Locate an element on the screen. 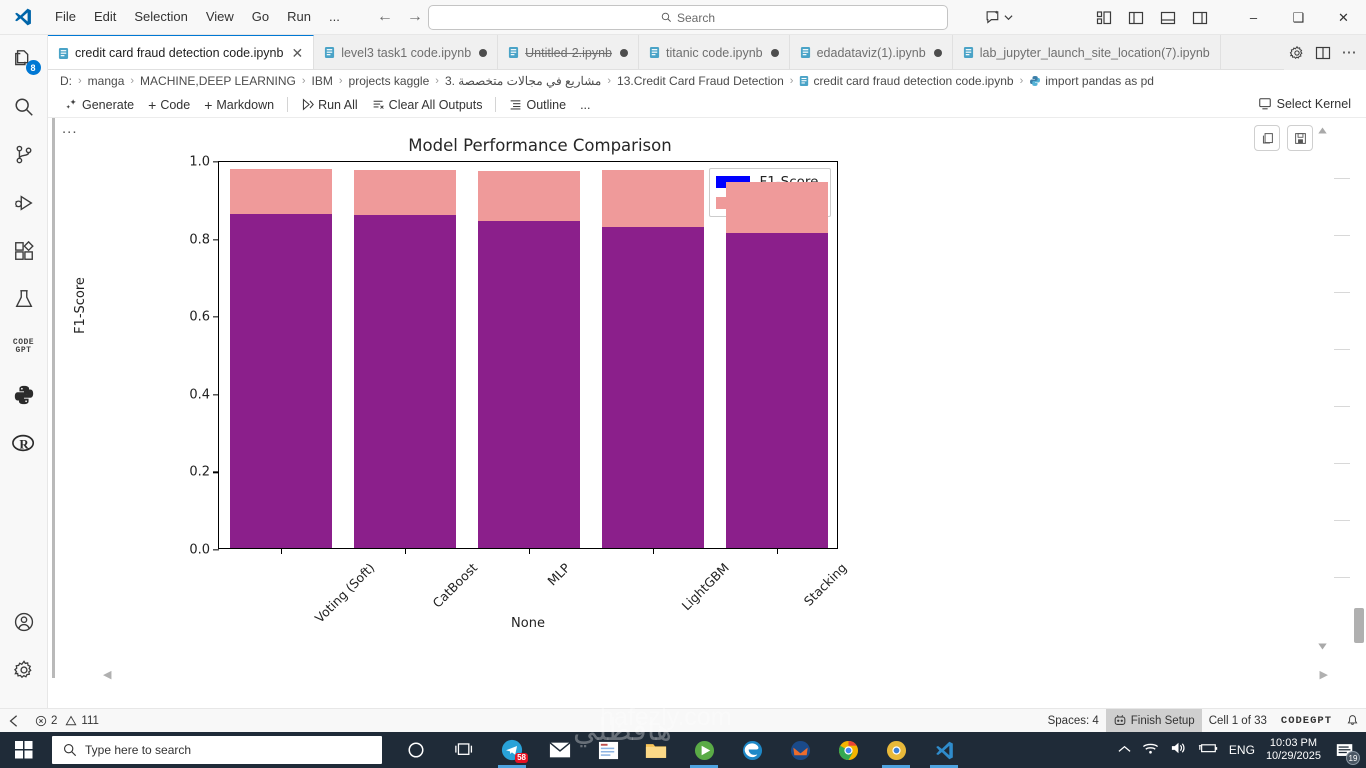 The image size is (1366, 768). run-all-button: Run All is located at coordinates (329, 105).